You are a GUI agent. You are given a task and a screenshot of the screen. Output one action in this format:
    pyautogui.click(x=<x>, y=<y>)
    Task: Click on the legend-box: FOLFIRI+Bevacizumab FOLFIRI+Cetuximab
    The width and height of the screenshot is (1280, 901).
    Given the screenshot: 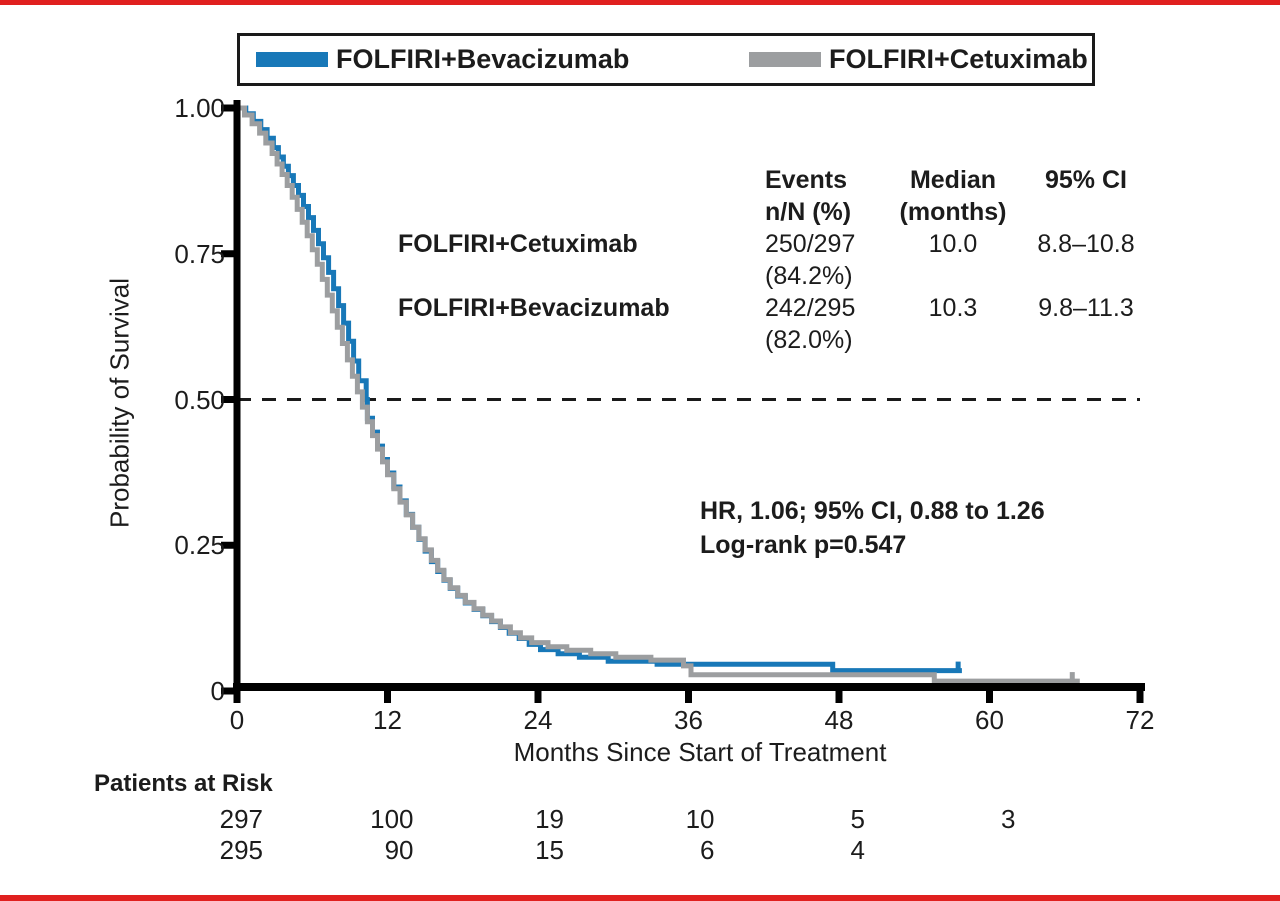 What is the action you would take?
    pyautogui.click(x=666, y=59)
    